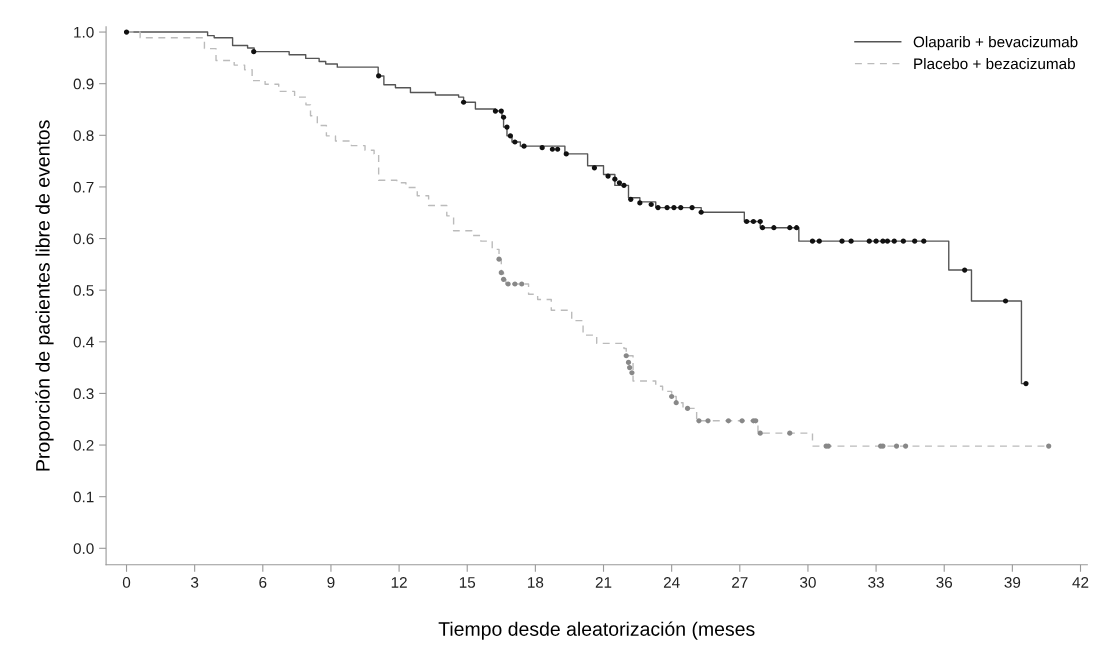 The width and height of the screenshot is (1105, 656). Describe the element at coordinates (467, 582) in the screenshot. I see `x-tick-label: 15` at that location.